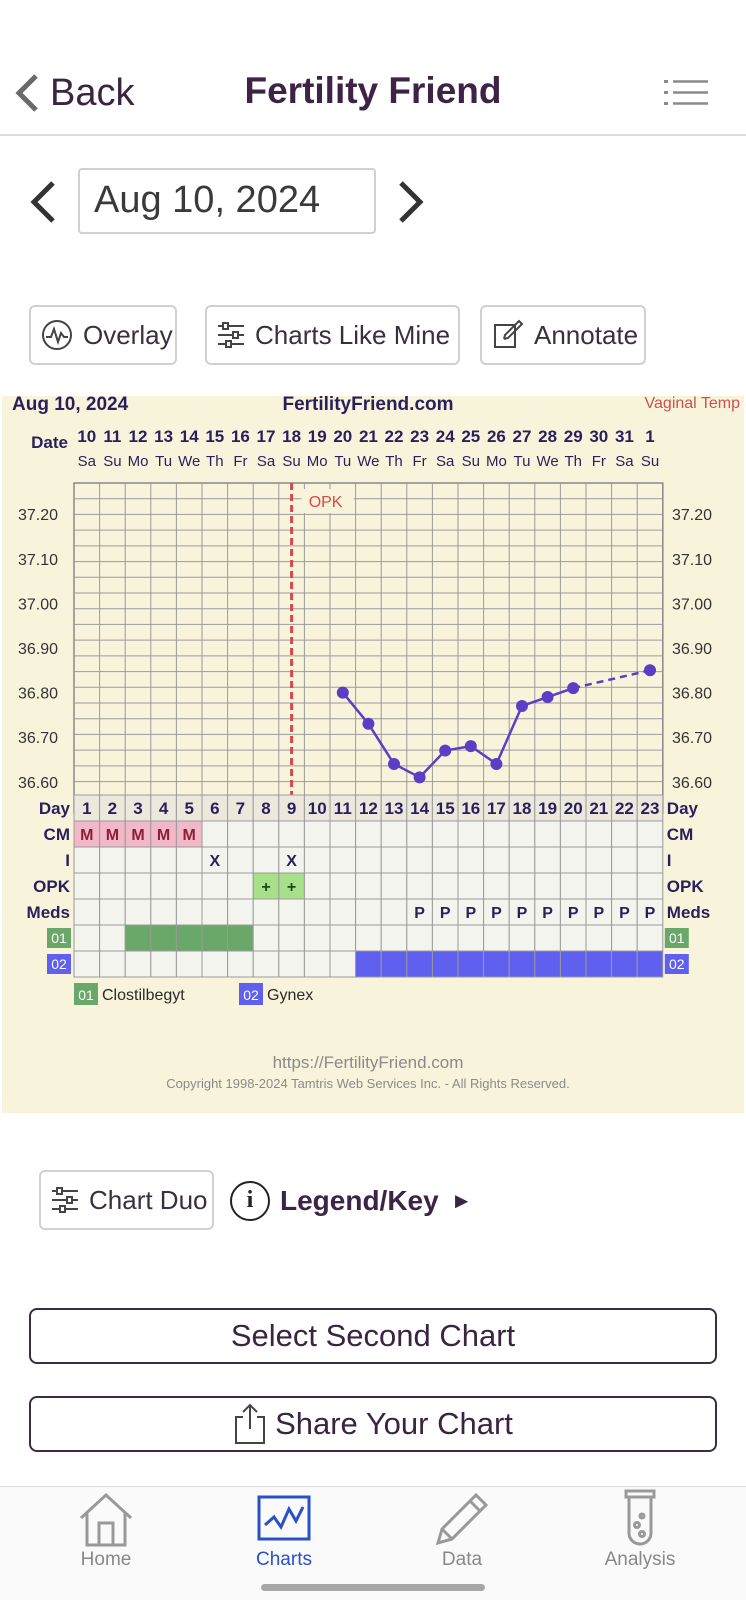 The height and width of the screenshot is (1600, 746). Describe the element at coordinates (688, 912) in the screenshot. I see `row-label-right: Meds` at that location.